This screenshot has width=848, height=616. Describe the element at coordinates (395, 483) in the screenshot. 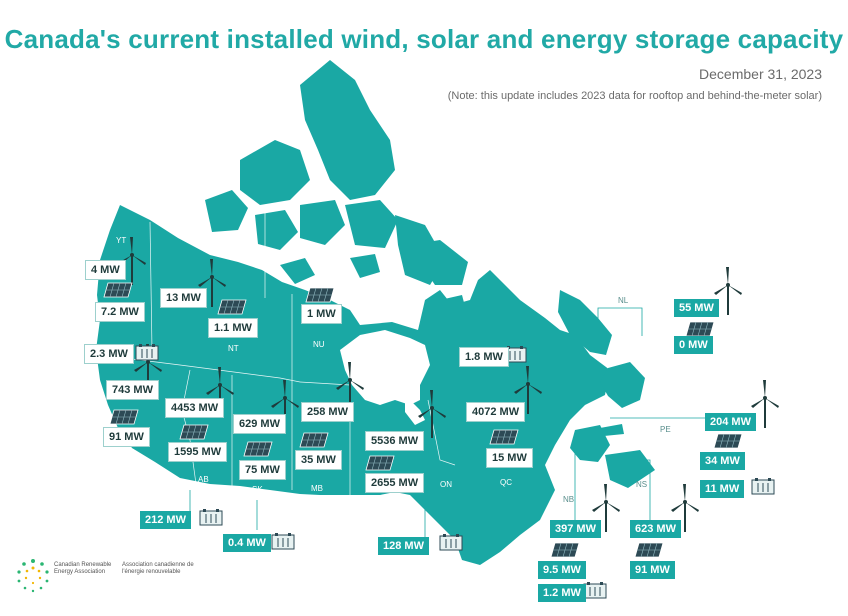

I see `on-solar-capacity: 2655 MW` at that location.